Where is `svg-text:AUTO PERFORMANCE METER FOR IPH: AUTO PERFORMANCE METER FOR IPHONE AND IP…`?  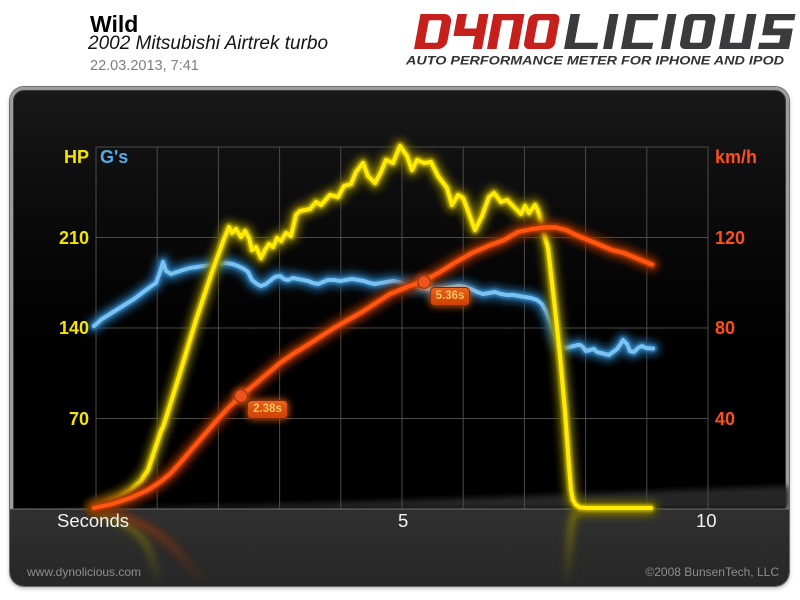 svg-text:AUTO PERFORMANCE METER FOR IPH: AUTO PERFORMANCE METER FOR IPHONE AND IP… is located at coordinates (594, 62).